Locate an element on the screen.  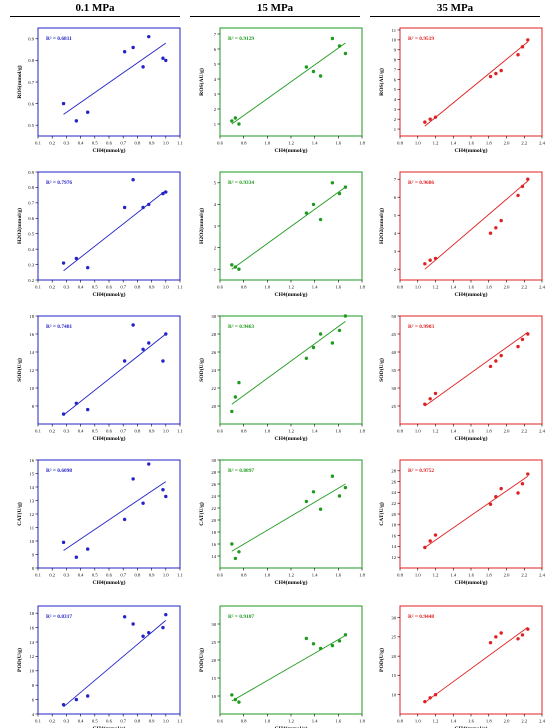
y-tick-label: 3 is located at coordinates (395, 109).